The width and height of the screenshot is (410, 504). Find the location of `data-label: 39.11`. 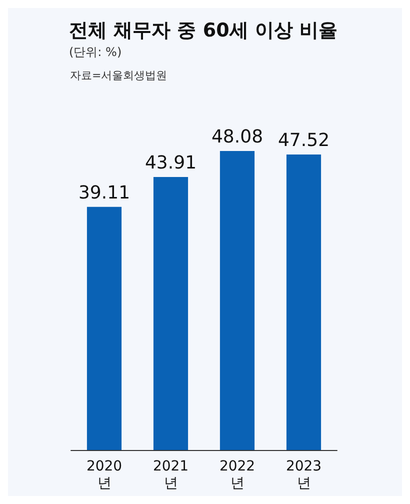

data-label: 39.11 is located at coordinates (104, 193).